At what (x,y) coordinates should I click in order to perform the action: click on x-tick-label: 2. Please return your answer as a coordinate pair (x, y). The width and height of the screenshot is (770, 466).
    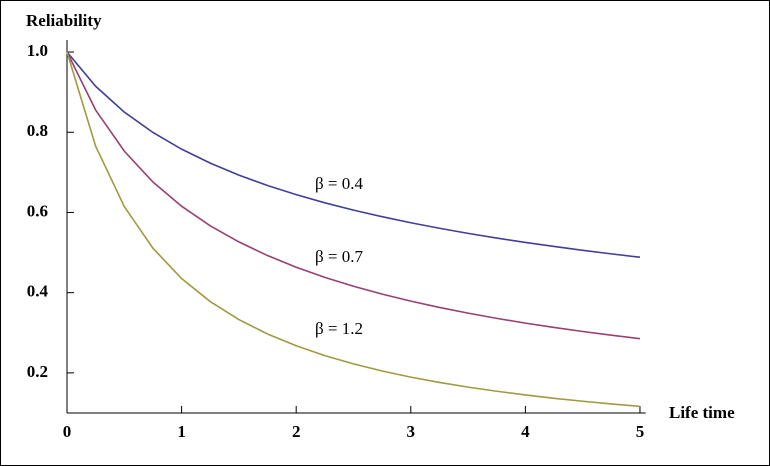
    Looking at the image, I should click on (296, 431).